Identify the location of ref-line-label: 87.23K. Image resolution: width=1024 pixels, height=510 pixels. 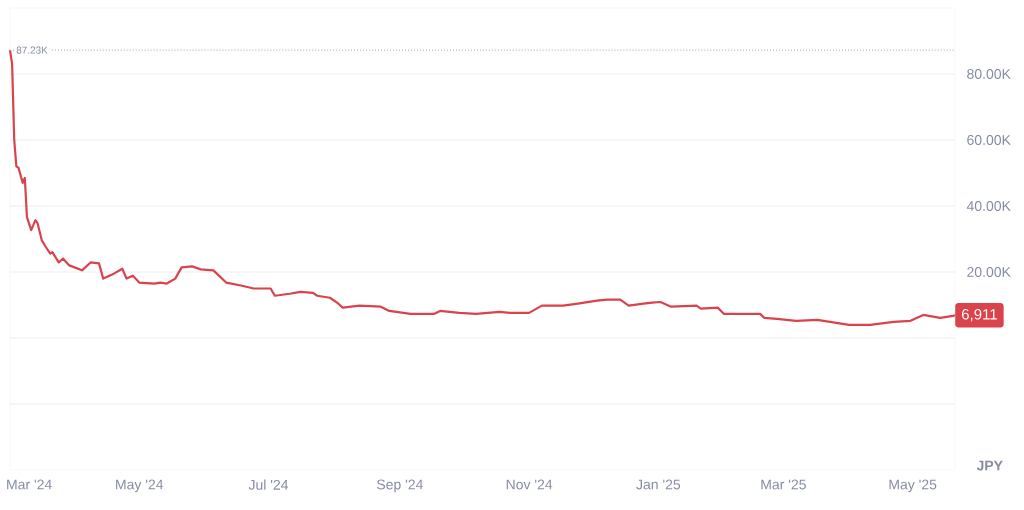
(32, 50).